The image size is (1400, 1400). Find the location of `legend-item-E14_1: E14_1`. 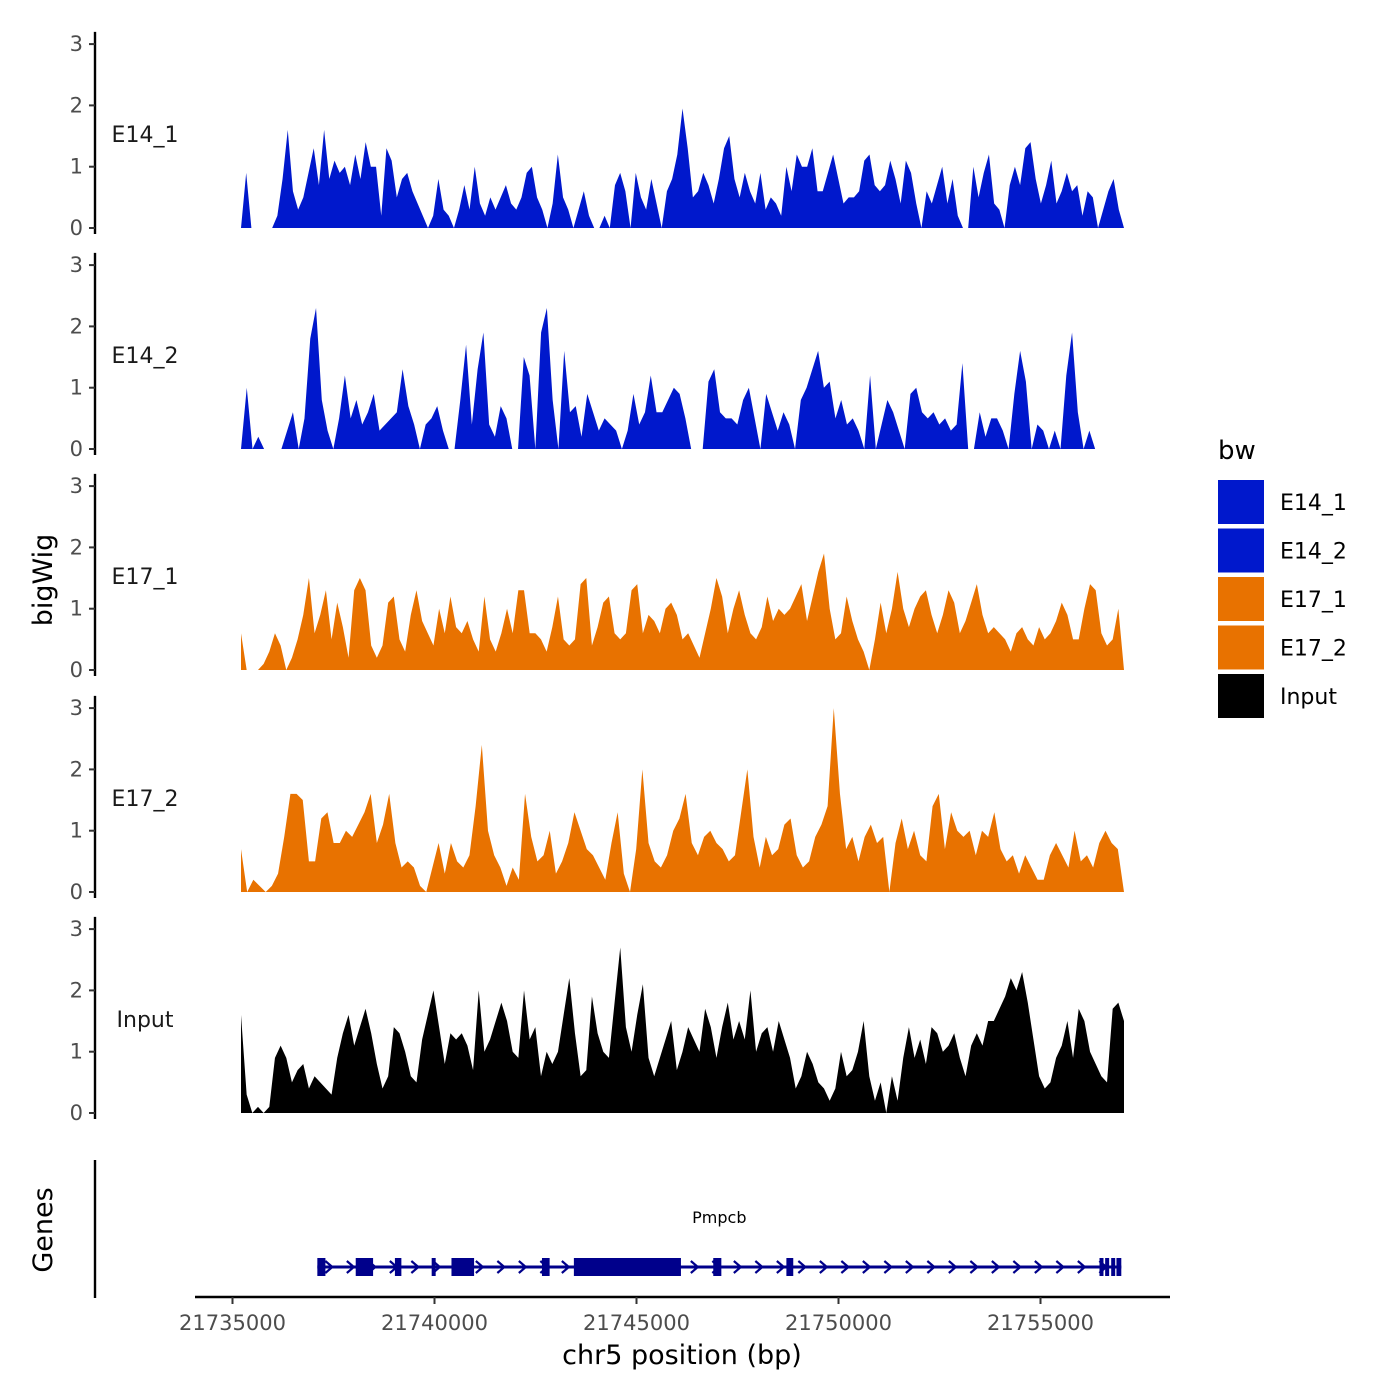

legend-item-E14_1: E14_1 is located at coordinates (1282, 502).